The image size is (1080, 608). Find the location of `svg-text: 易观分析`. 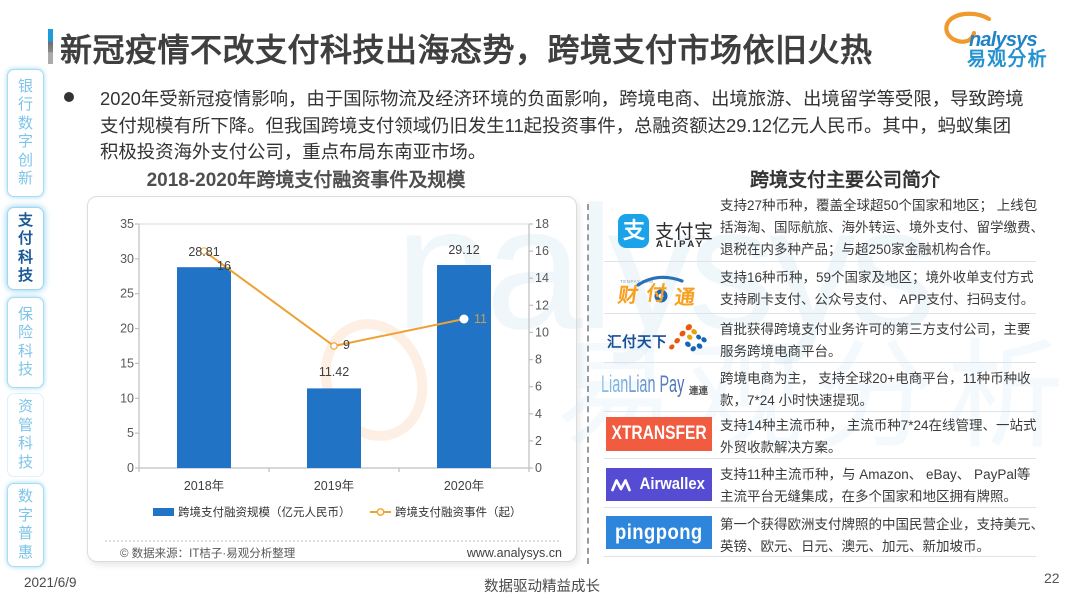

svg-text: 易观分析 is located at coordinates (1007, 57).